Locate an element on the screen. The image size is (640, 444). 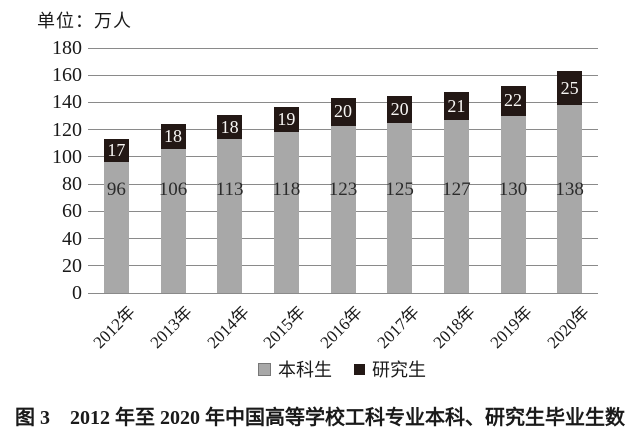
bar-2012年-graduate is located at coordinates (116, 151).